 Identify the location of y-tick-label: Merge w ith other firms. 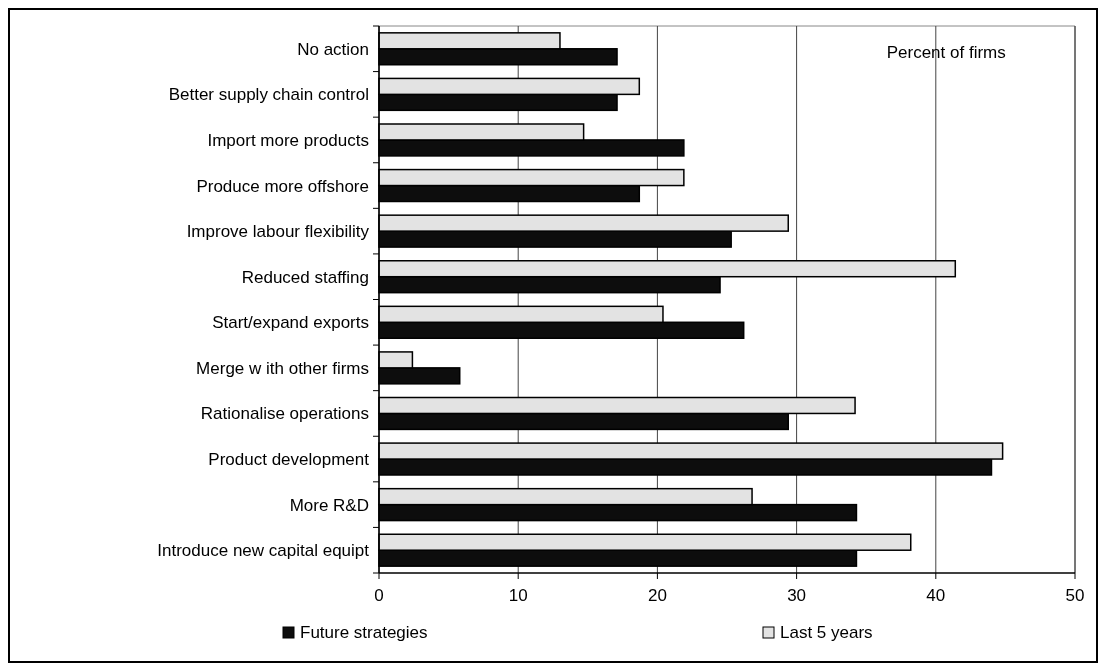
(282, 368).